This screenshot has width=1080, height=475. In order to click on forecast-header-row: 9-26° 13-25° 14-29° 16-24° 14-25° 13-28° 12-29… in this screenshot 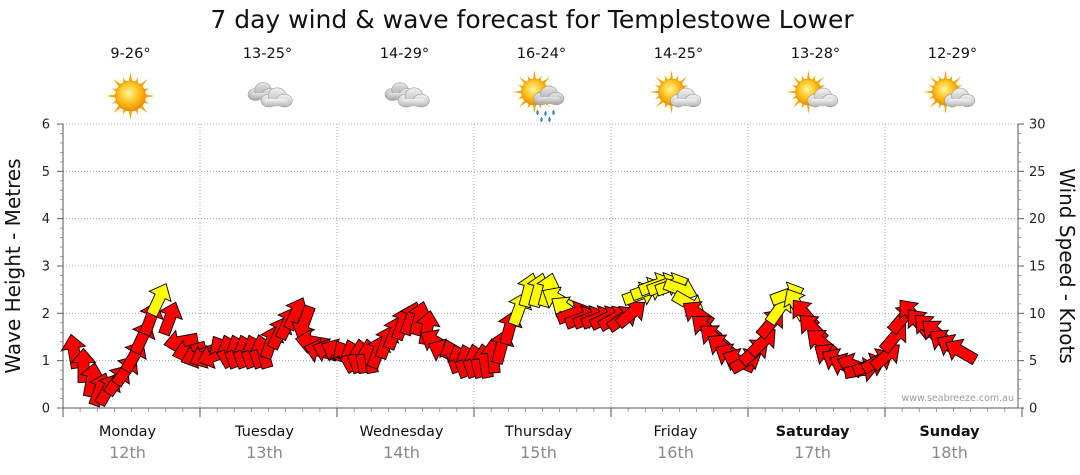, I will do `click(541, 84)`.